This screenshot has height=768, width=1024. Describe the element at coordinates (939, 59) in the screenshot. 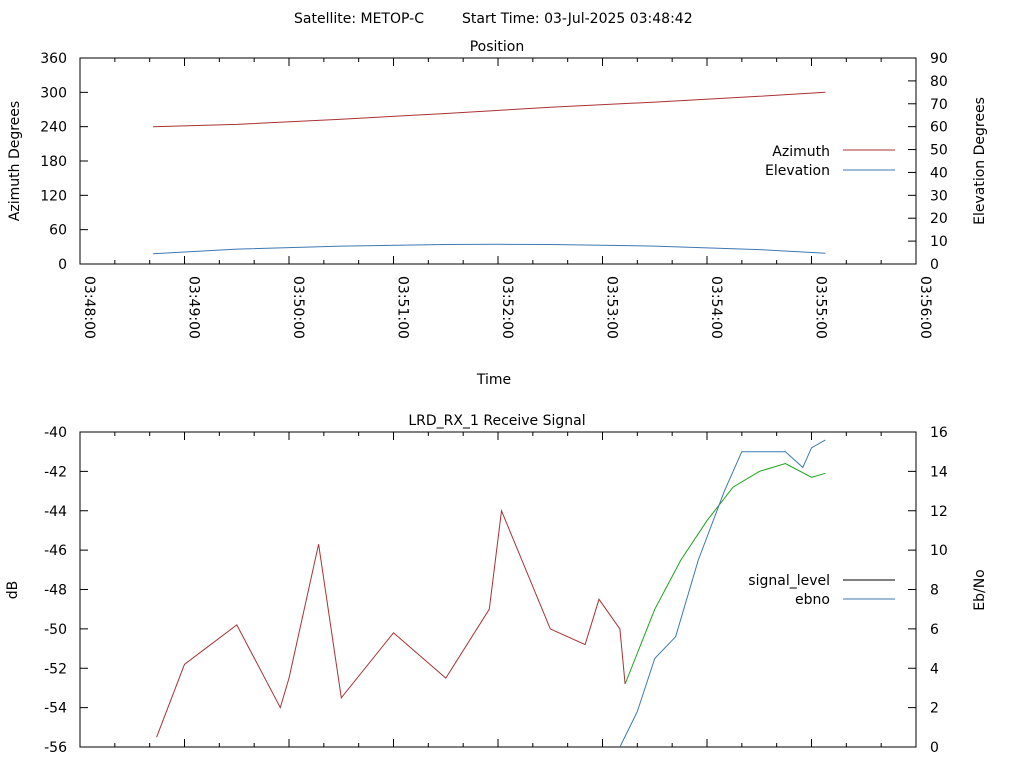

I see `y2-tick-label: 90` at that location.